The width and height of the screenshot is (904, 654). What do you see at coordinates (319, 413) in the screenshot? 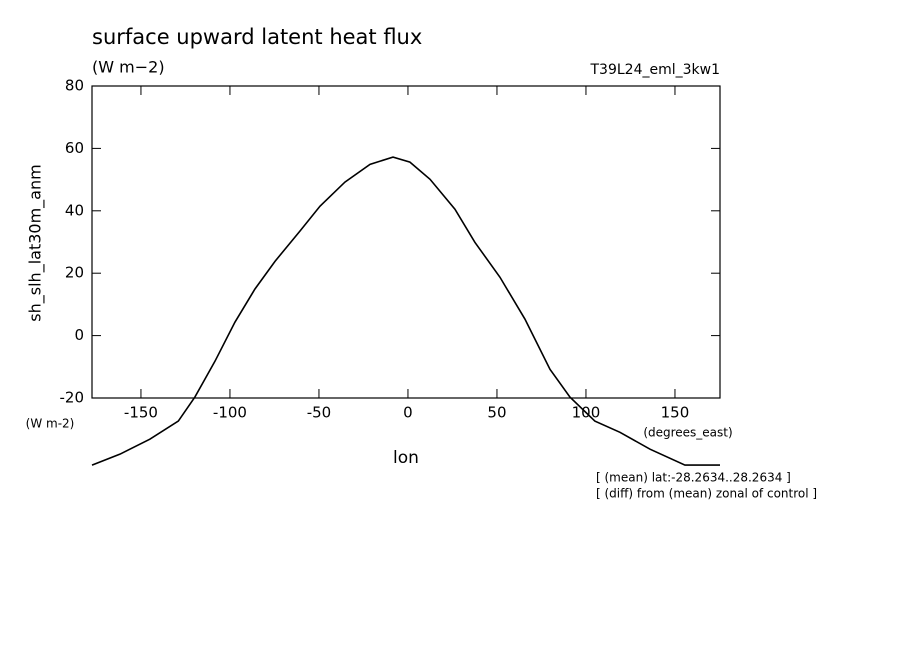
I see `x-tick-label: -50` at bounding box center [319, 413].